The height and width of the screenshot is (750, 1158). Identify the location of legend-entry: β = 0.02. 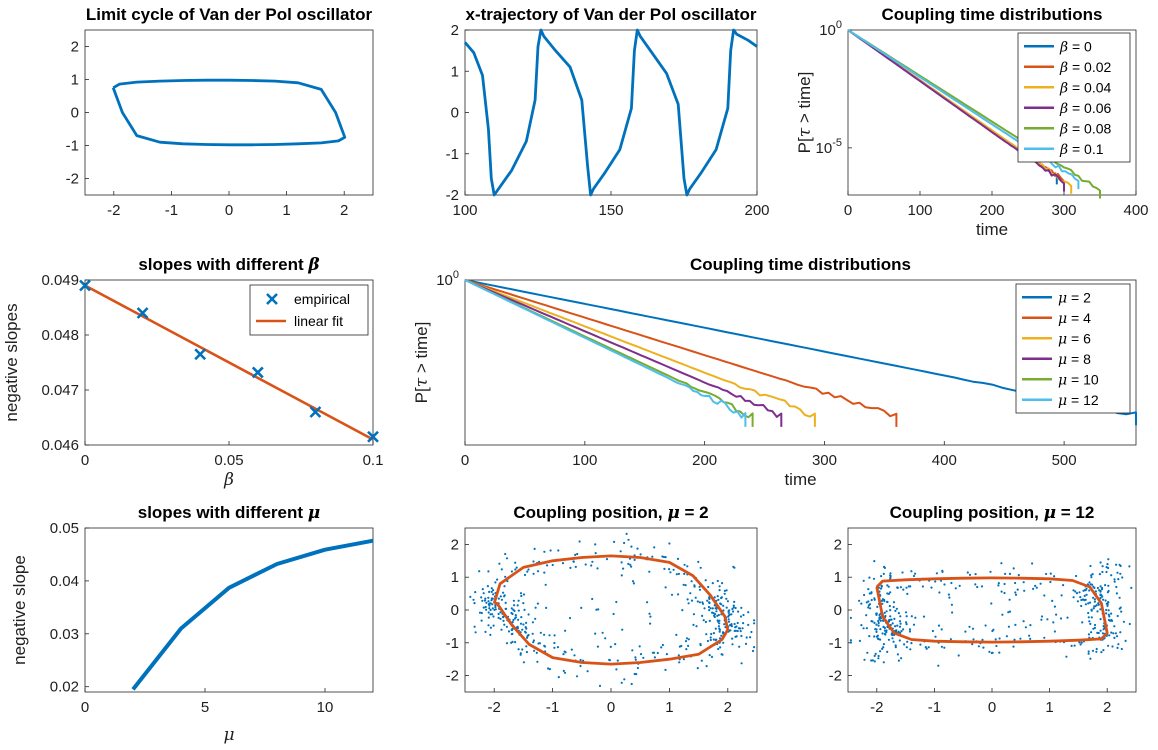
(1068, 67).